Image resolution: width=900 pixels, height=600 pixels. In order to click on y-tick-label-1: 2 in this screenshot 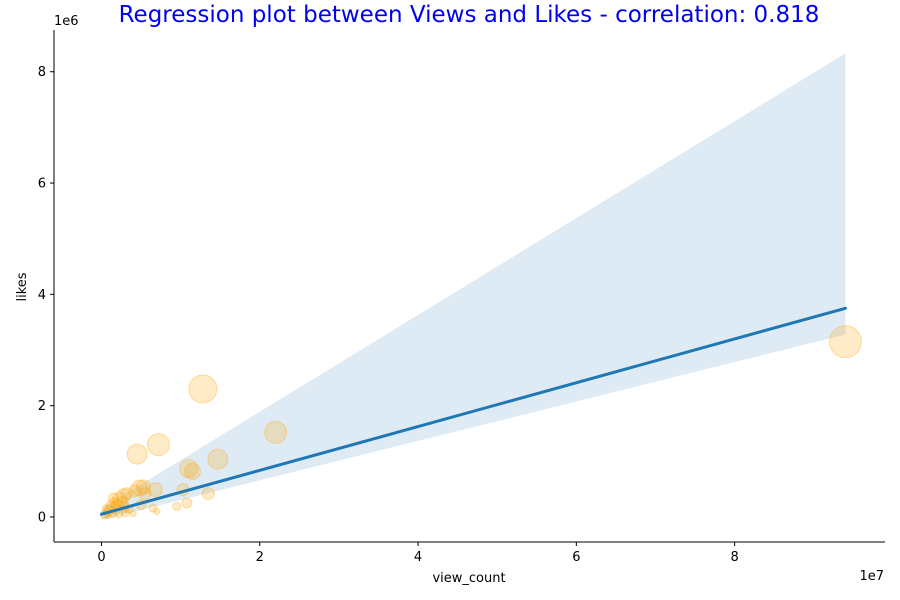, I will do `click(42, 406)`.